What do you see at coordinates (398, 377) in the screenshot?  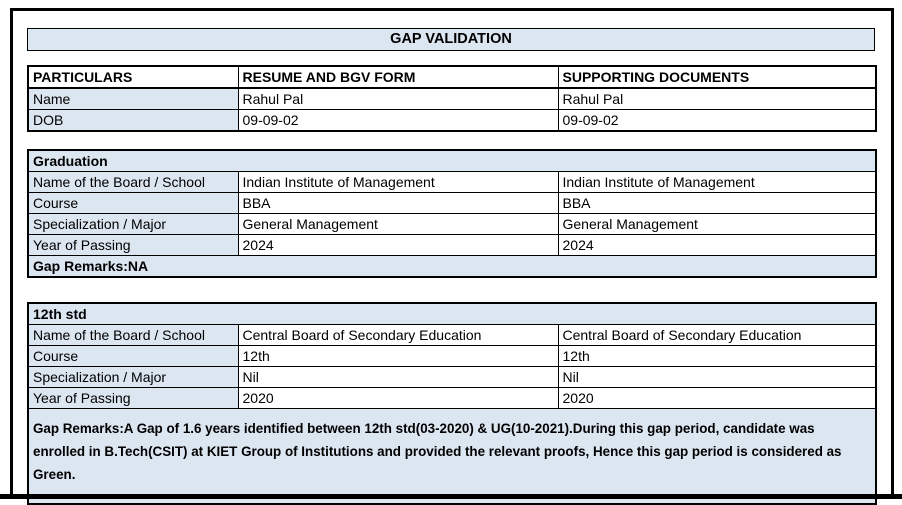 I see `cell-resume-value: Nil` at bounding box center [398, 377].